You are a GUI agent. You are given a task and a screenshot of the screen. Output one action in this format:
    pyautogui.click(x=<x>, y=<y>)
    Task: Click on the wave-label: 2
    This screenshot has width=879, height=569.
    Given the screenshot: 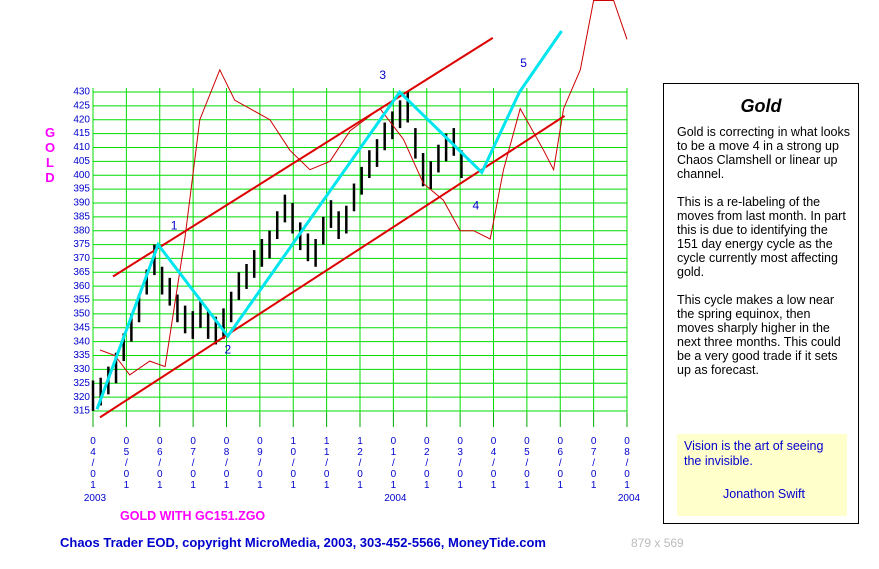 What is the action you would take?
    pyautogui.click(x=227, y=349)
    